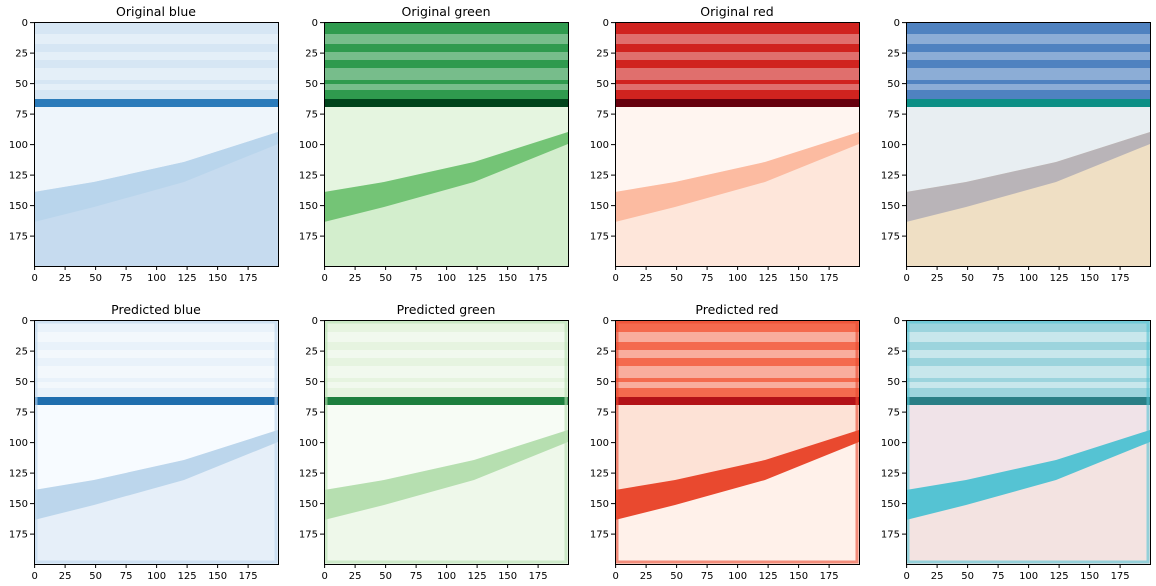 This screenshot has height=586, width=1156. What do you see at coordinates (737, 144) in the screenshot?
I see `image-red-original` at bounding box center [737, 144].